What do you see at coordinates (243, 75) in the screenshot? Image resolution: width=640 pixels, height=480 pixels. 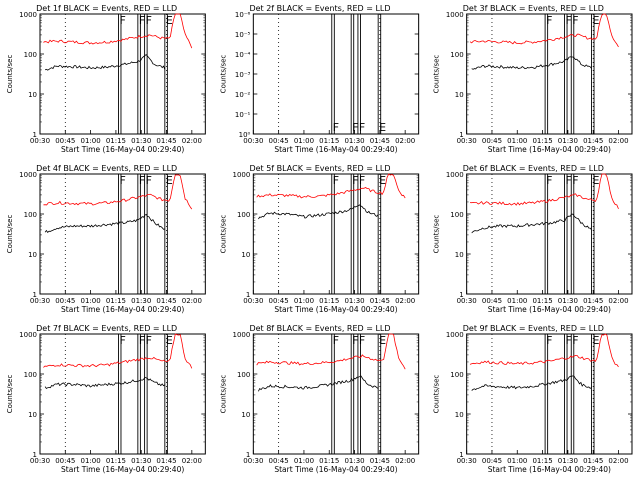 I see `y-tick-label: 10⁻³` at bounding box center [243, 75].